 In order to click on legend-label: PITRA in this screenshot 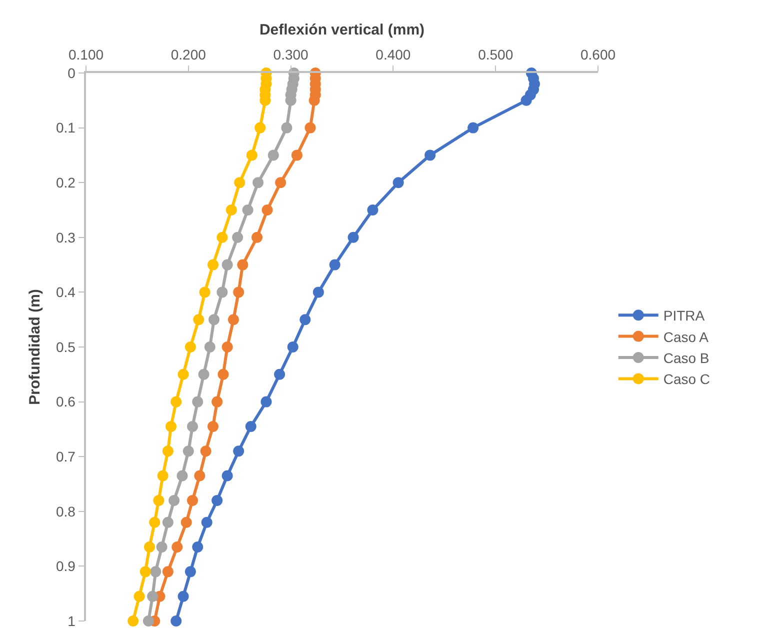, I will do `click(684, 316)`.